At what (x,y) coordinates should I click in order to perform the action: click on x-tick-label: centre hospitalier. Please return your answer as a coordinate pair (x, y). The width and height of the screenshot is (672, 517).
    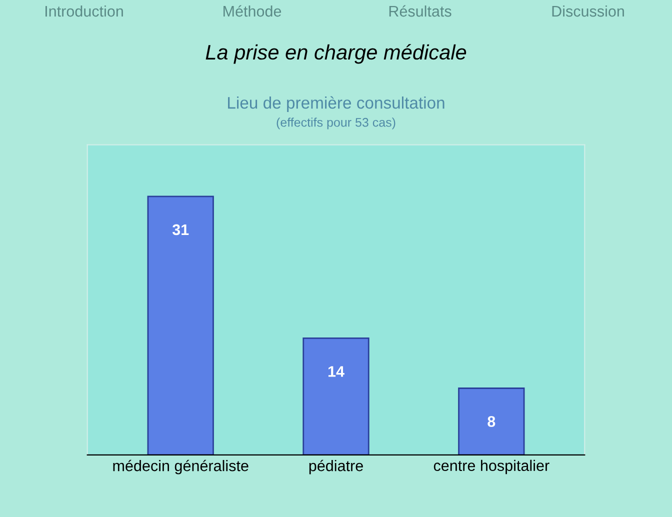
    Looking at the image, I should click on (492, 467).